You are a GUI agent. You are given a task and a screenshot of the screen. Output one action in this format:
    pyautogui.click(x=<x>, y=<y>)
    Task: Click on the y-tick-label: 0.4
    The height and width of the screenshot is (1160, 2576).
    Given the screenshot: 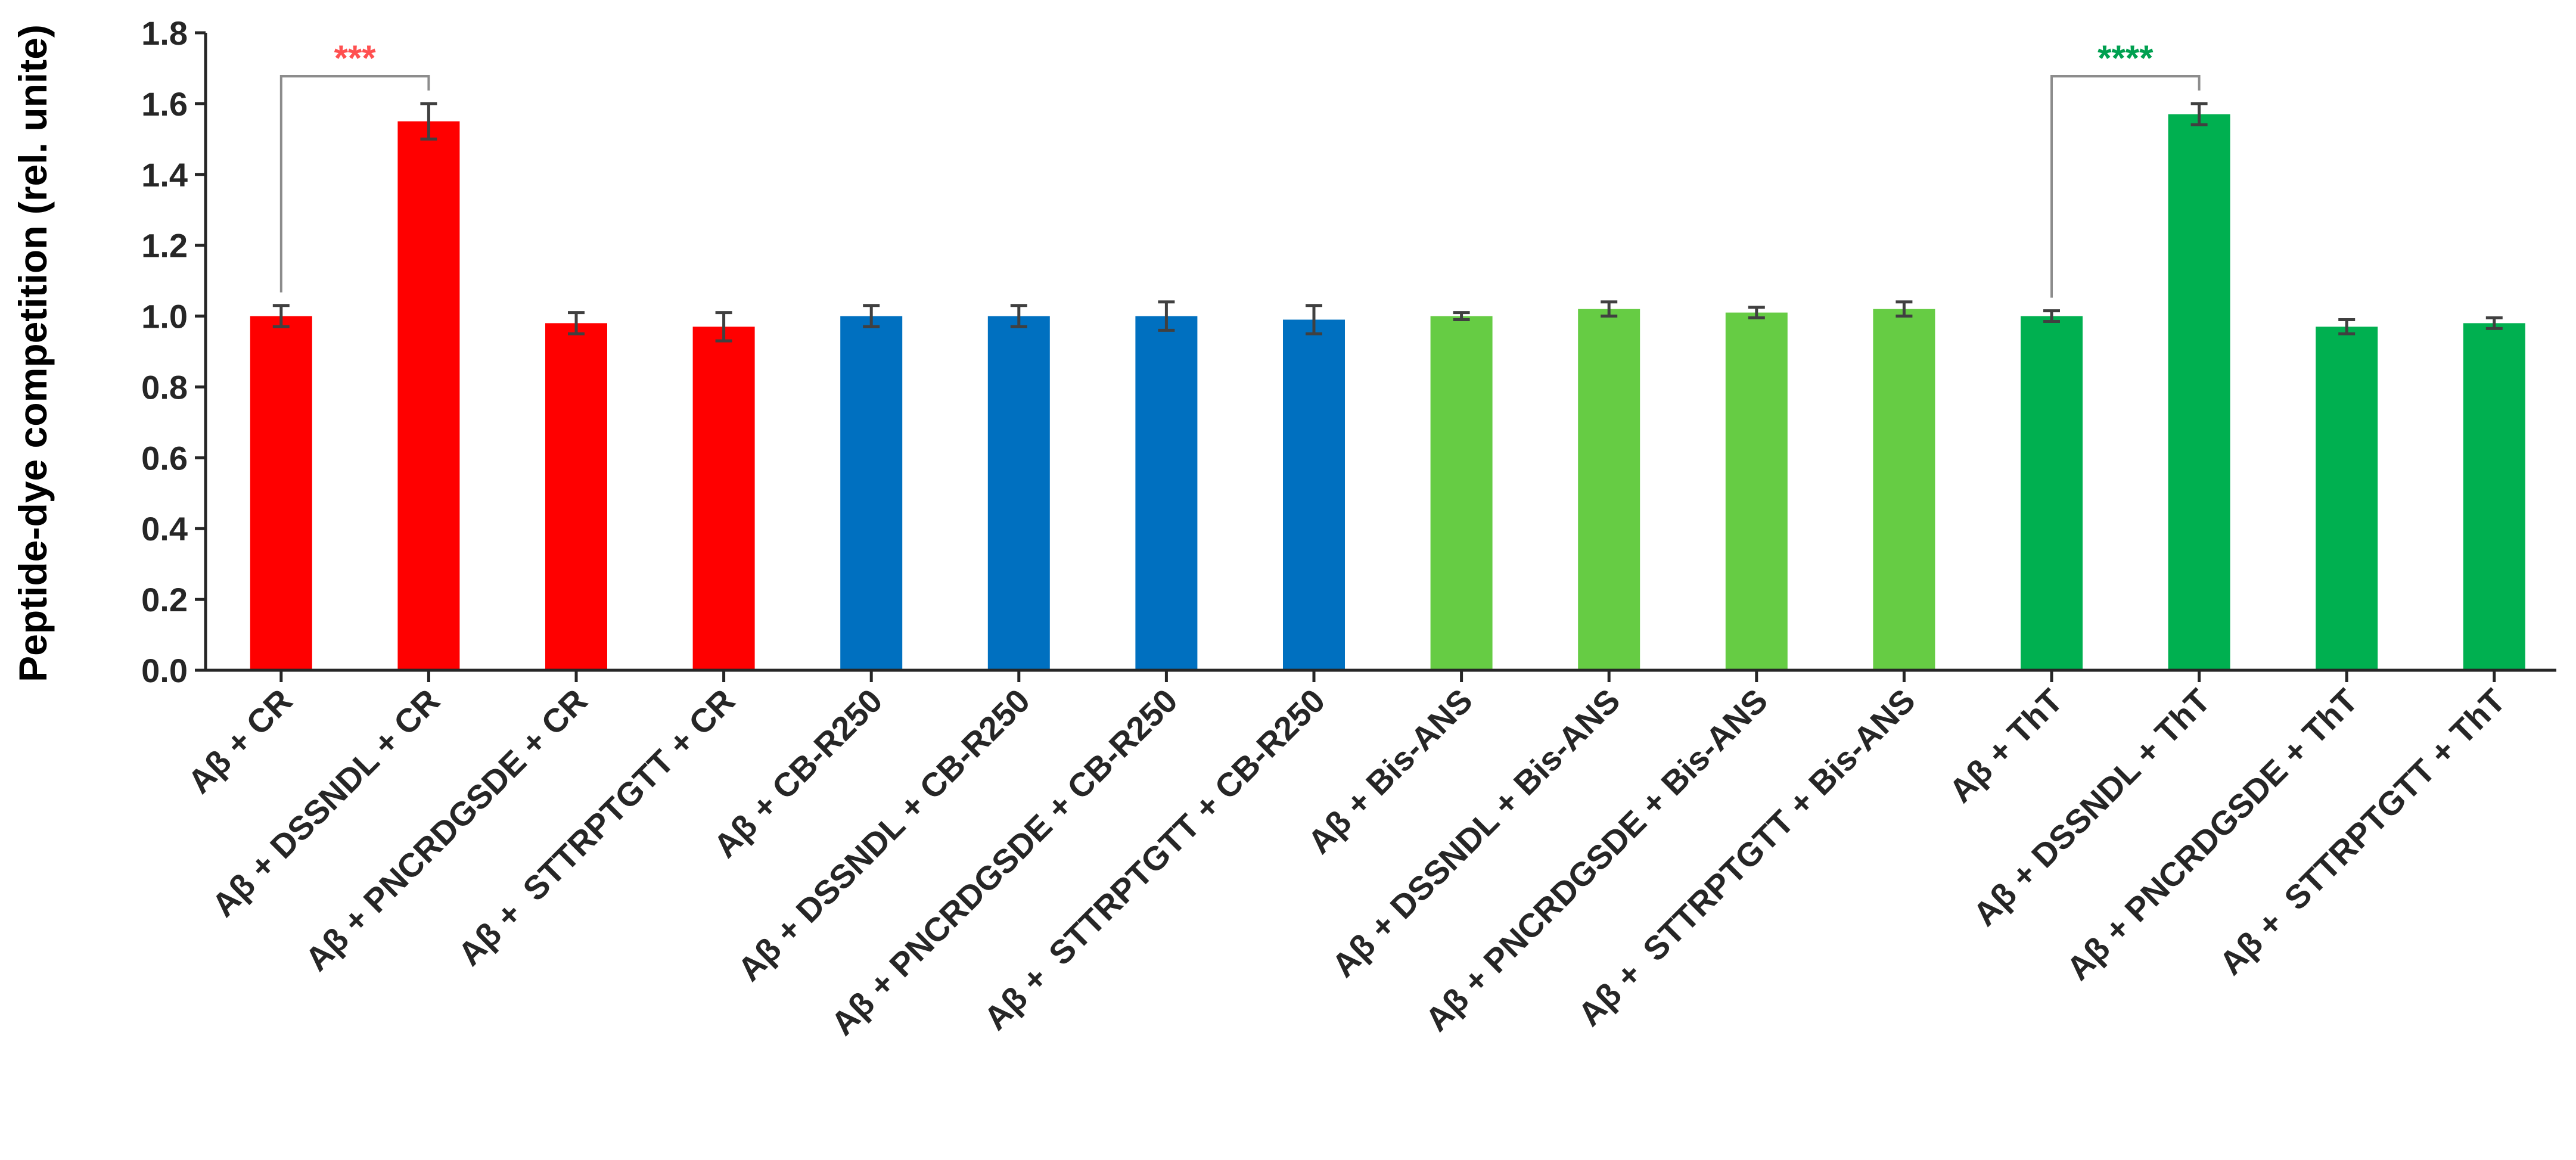 What is the action you would take?
    pyautogui.click(x=164, y=529)
    